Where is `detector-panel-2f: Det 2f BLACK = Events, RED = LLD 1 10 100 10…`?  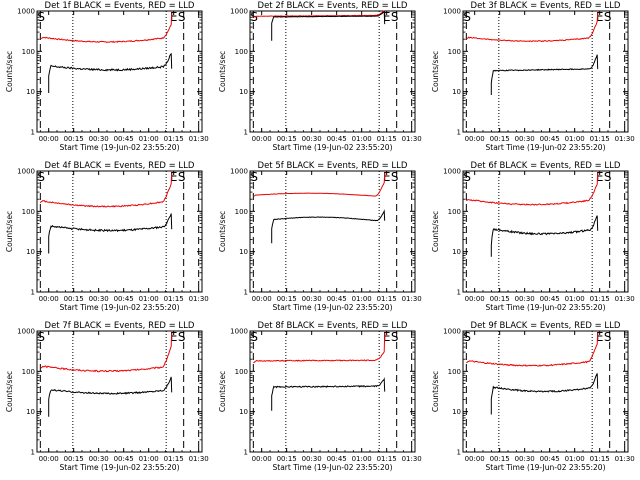
detector-panel-2f: Det 2f BLACK = Events, RED = LLD 1 10 100 10… is located at coordinates (320, 76).